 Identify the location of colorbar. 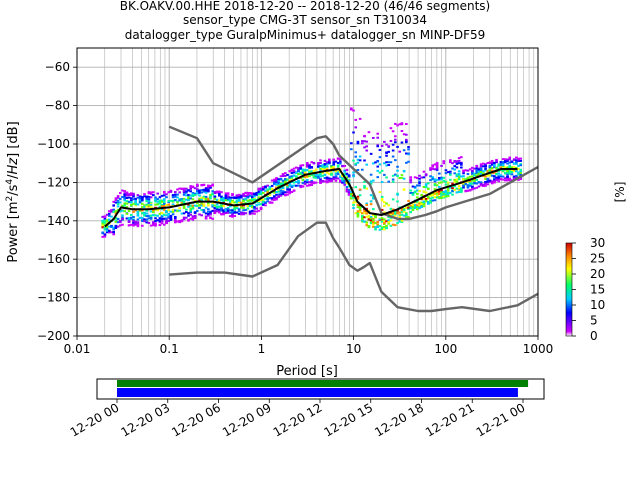
(569, 289).